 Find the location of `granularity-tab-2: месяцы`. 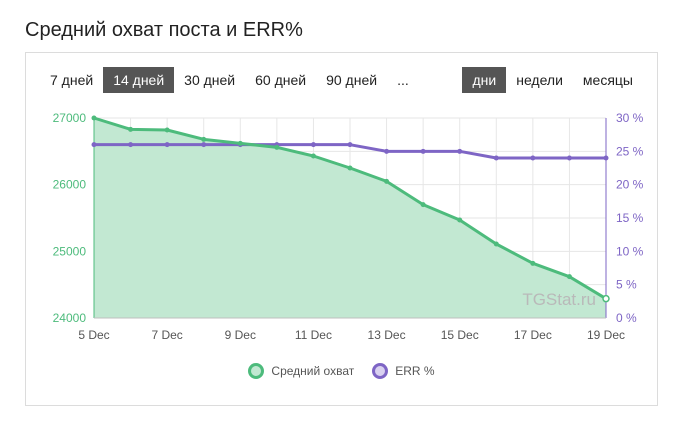

granularity-tab-2: месяцы is located at coordinates (607, 80).